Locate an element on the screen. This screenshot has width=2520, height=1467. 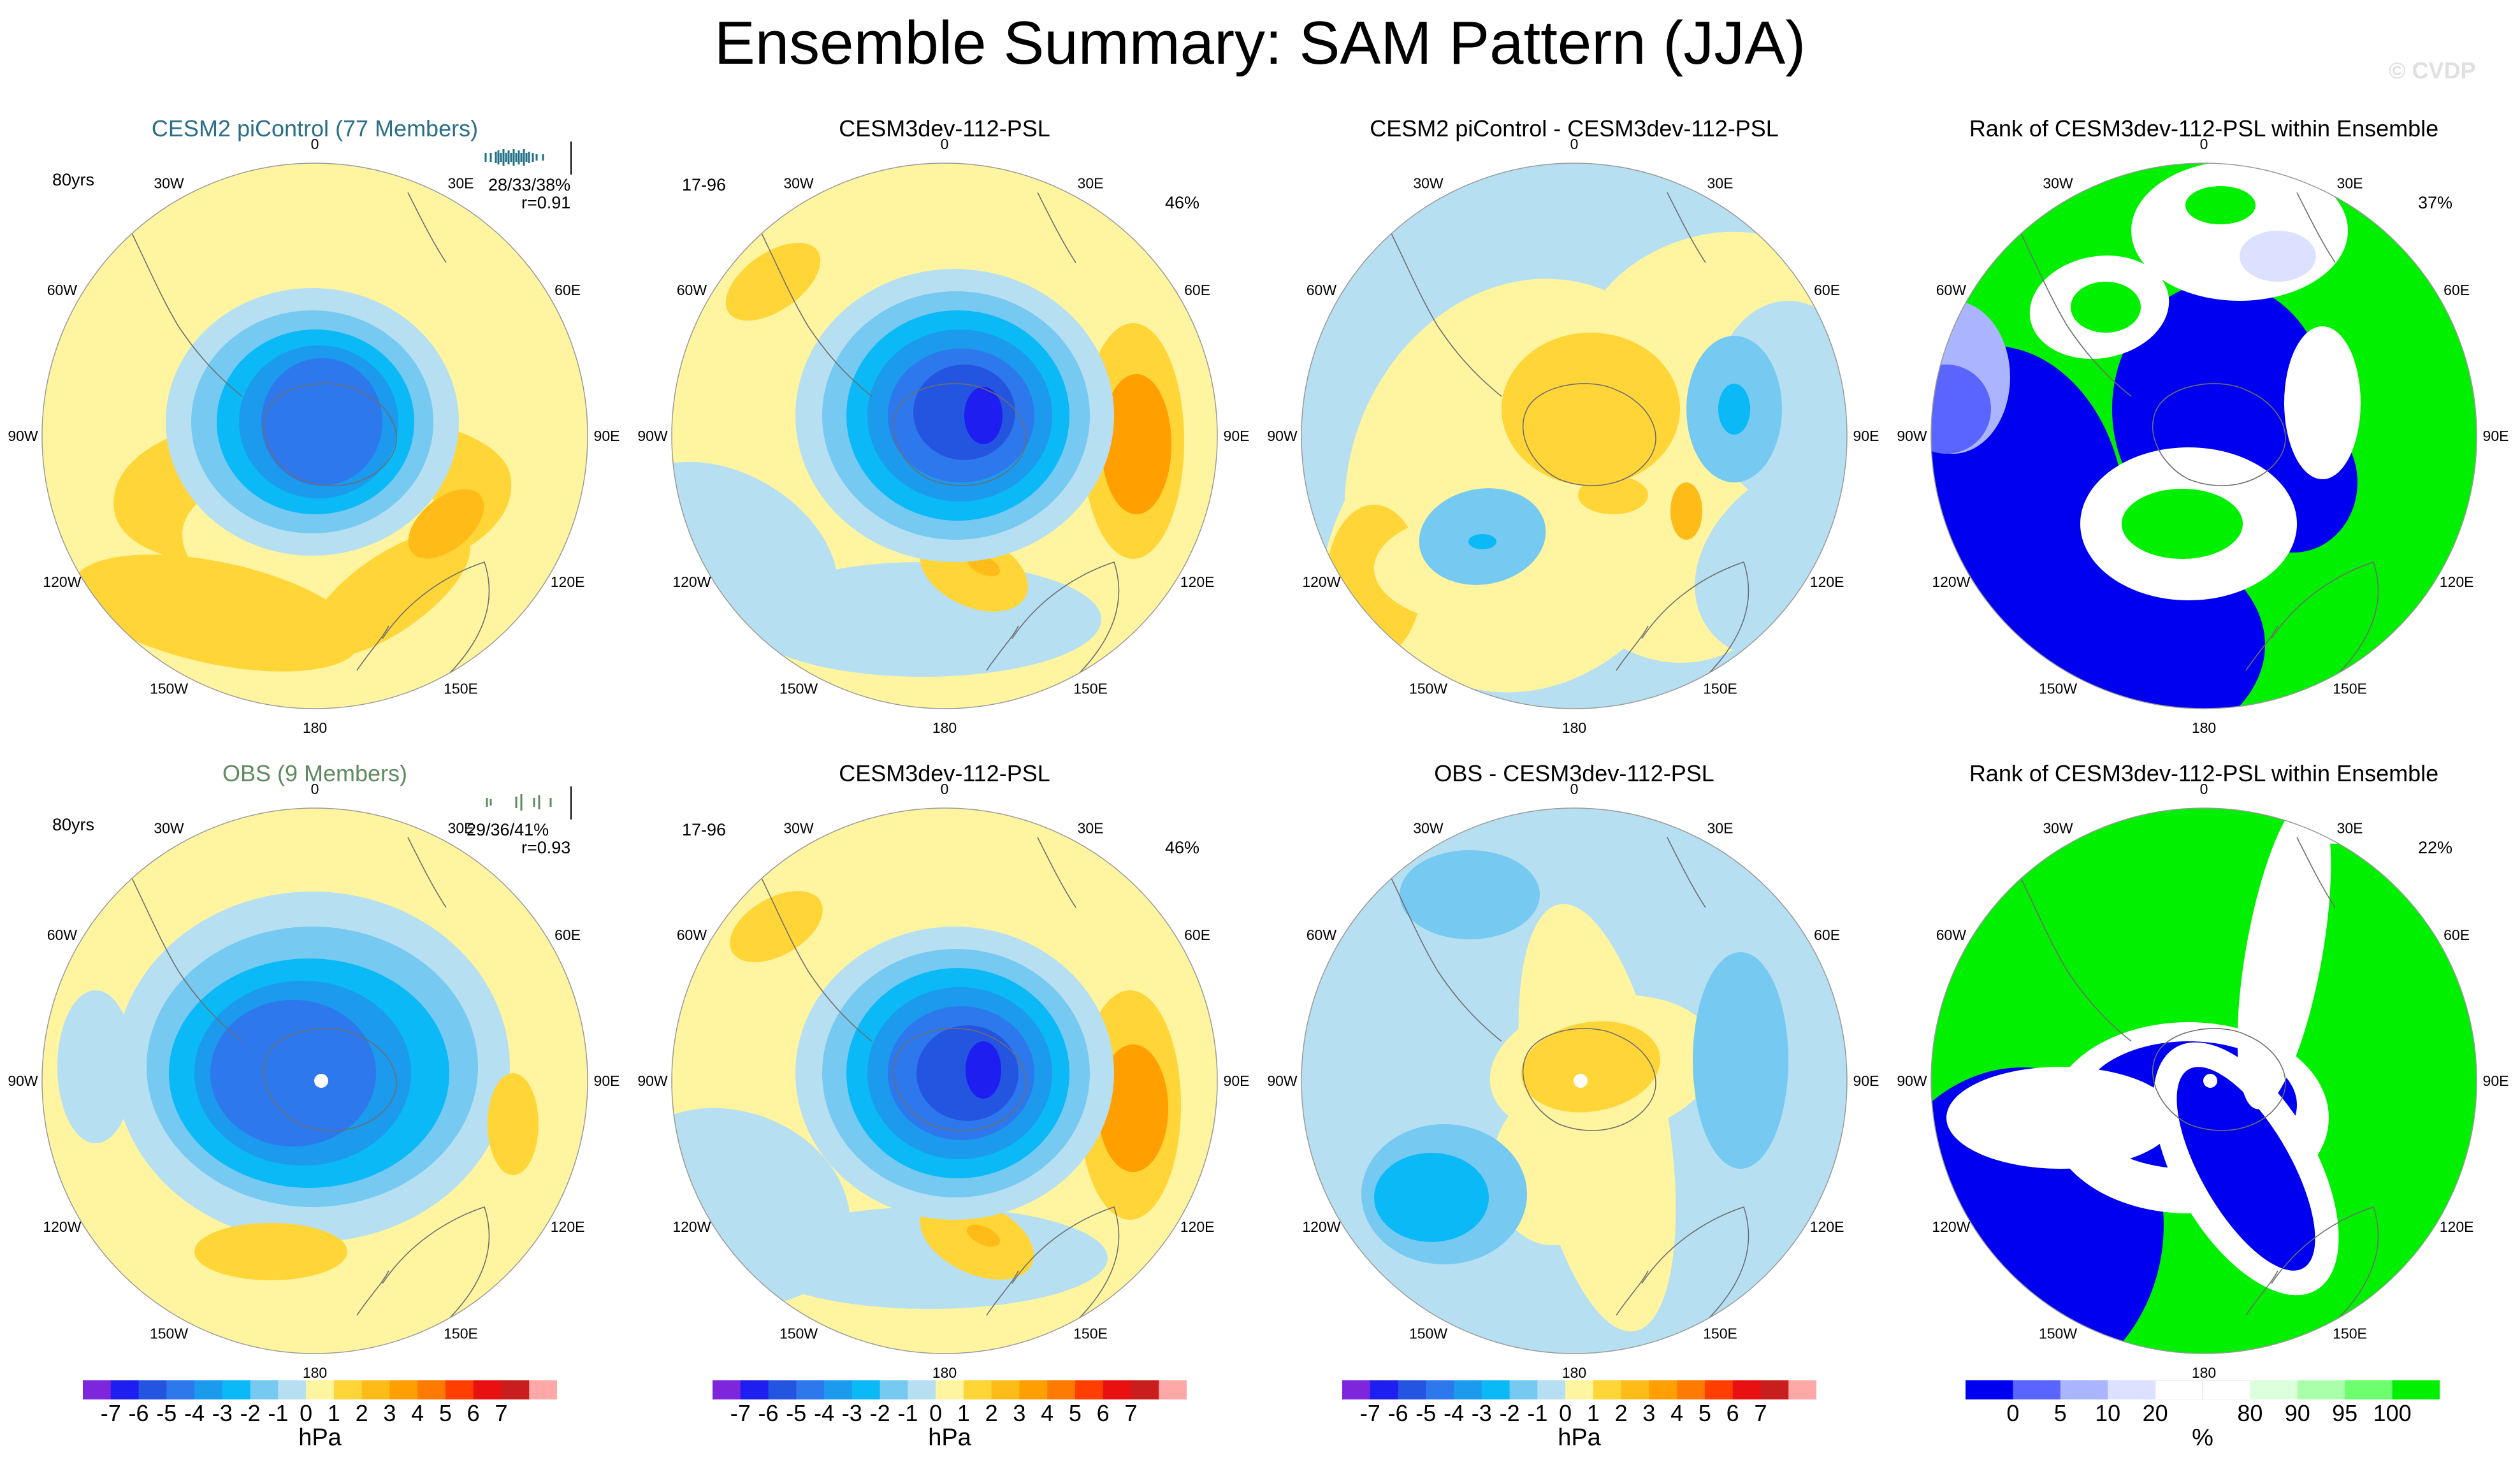
antarctica-coastline is located at coordinates (1589, 1079).